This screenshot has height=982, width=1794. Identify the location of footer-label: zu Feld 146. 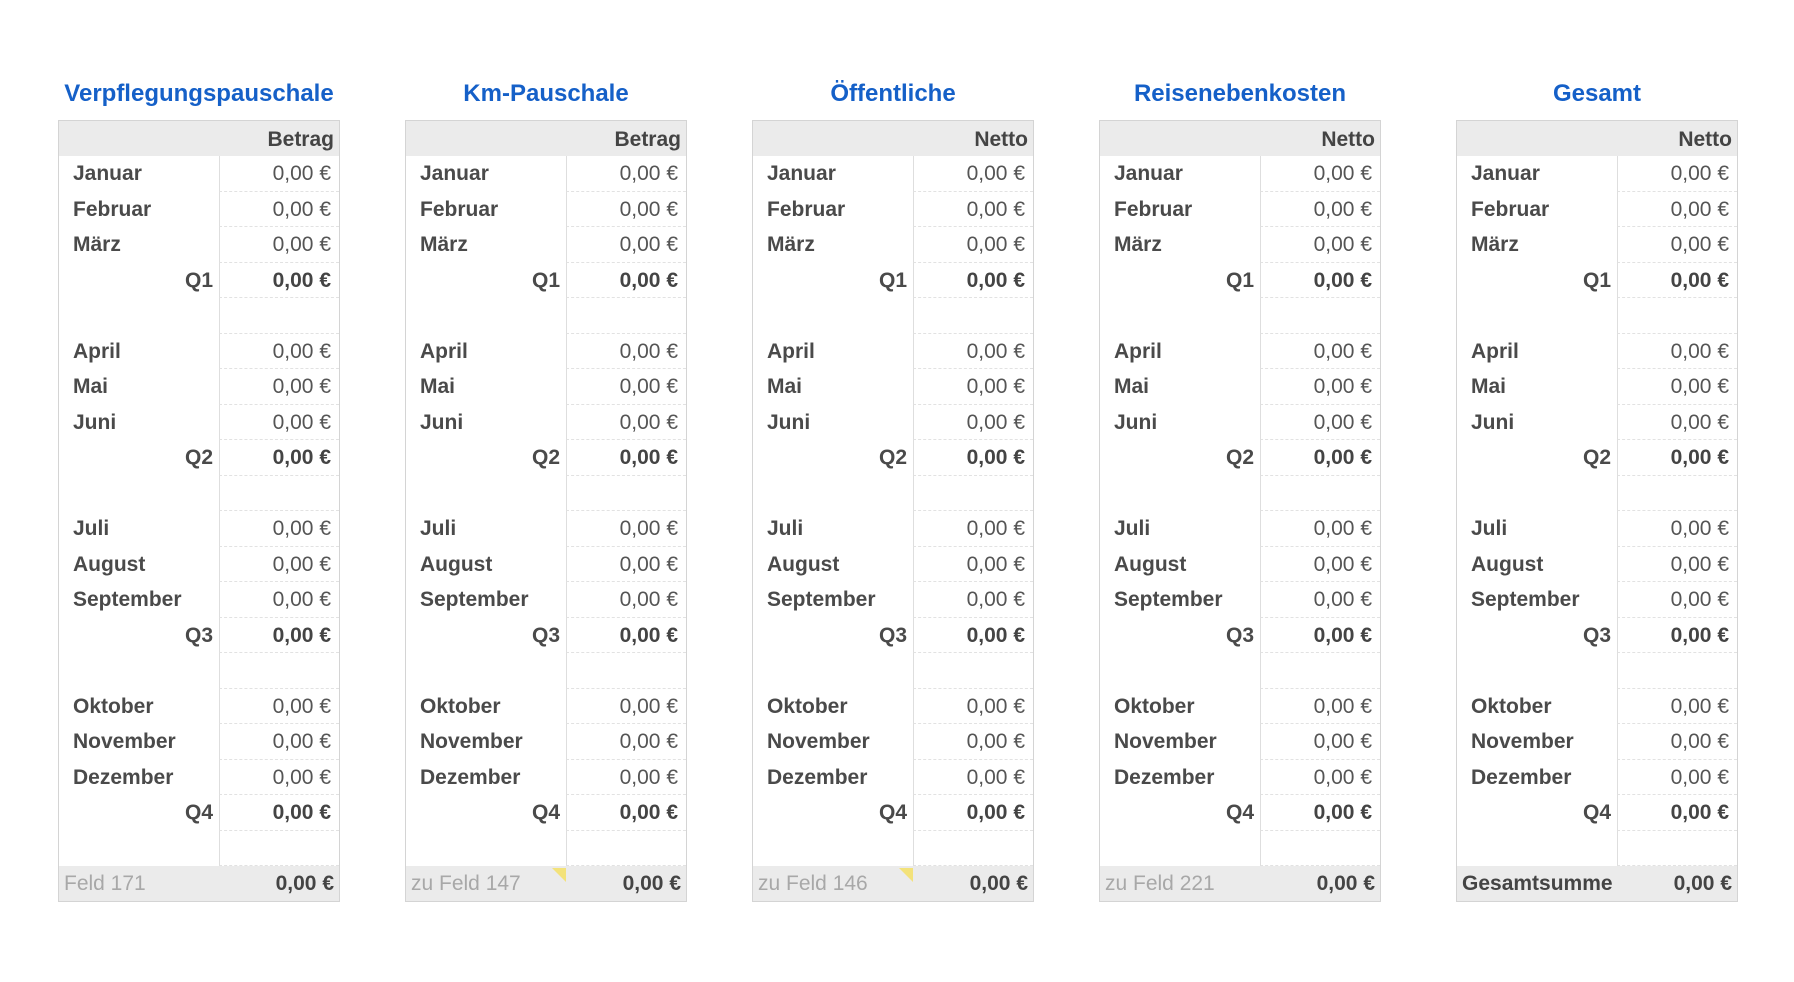
(813, 883).